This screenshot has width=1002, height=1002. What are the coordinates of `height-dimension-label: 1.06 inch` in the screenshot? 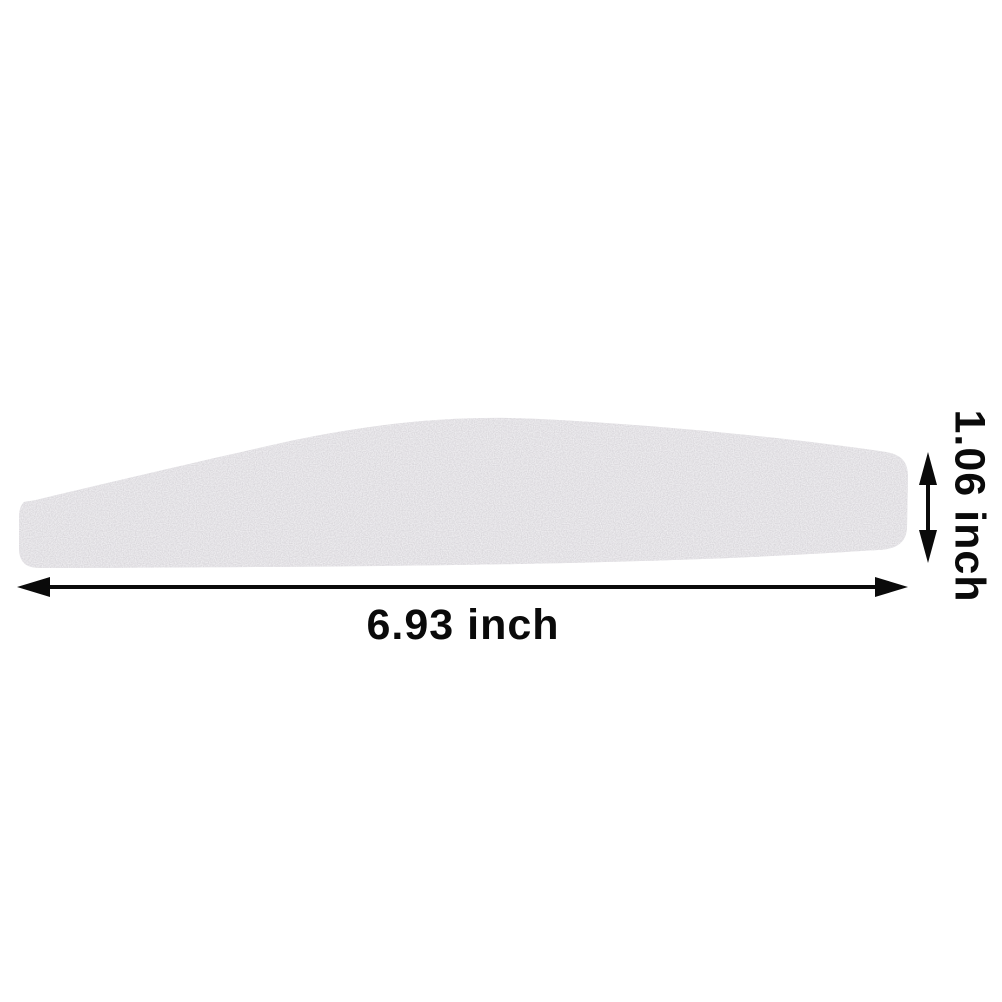 It's located at (969, 506).